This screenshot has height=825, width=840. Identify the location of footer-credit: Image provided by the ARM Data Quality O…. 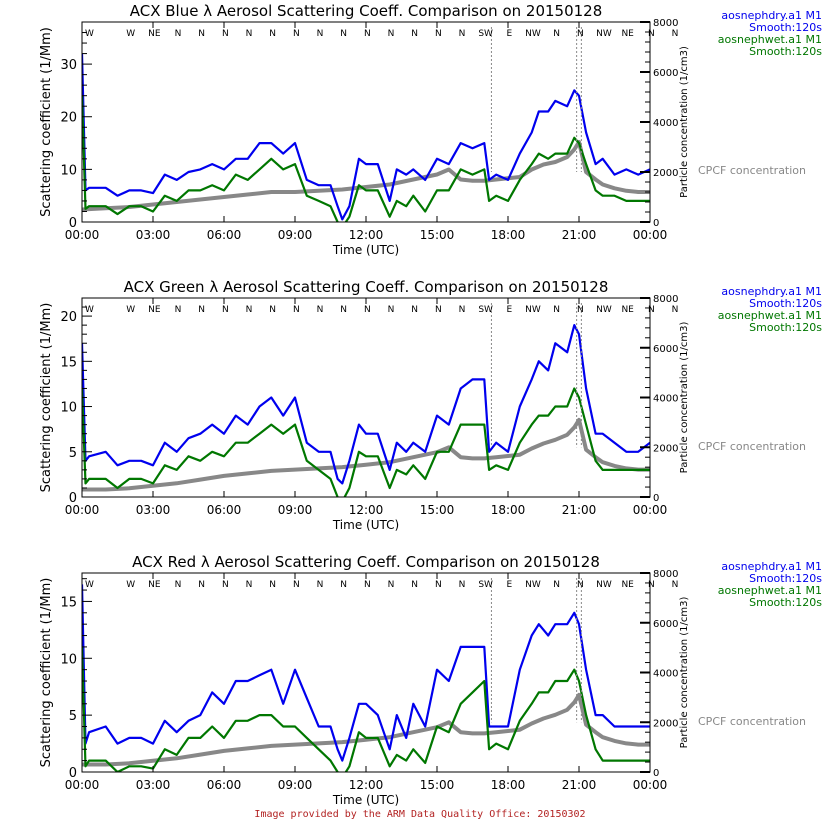
(420, 814).